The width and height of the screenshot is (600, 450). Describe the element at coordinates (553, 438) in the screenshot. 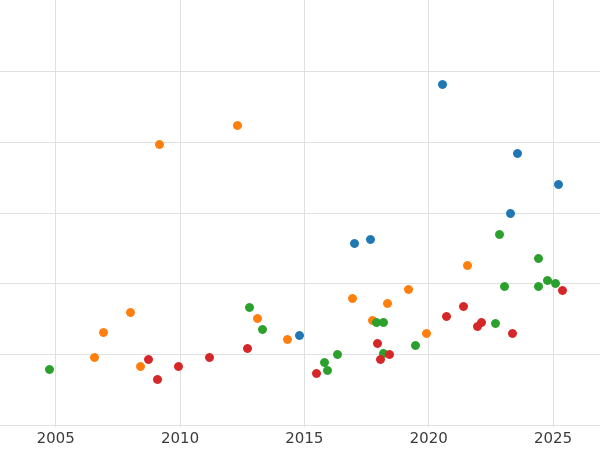

I see `x-tick-label: 2025` at that location.